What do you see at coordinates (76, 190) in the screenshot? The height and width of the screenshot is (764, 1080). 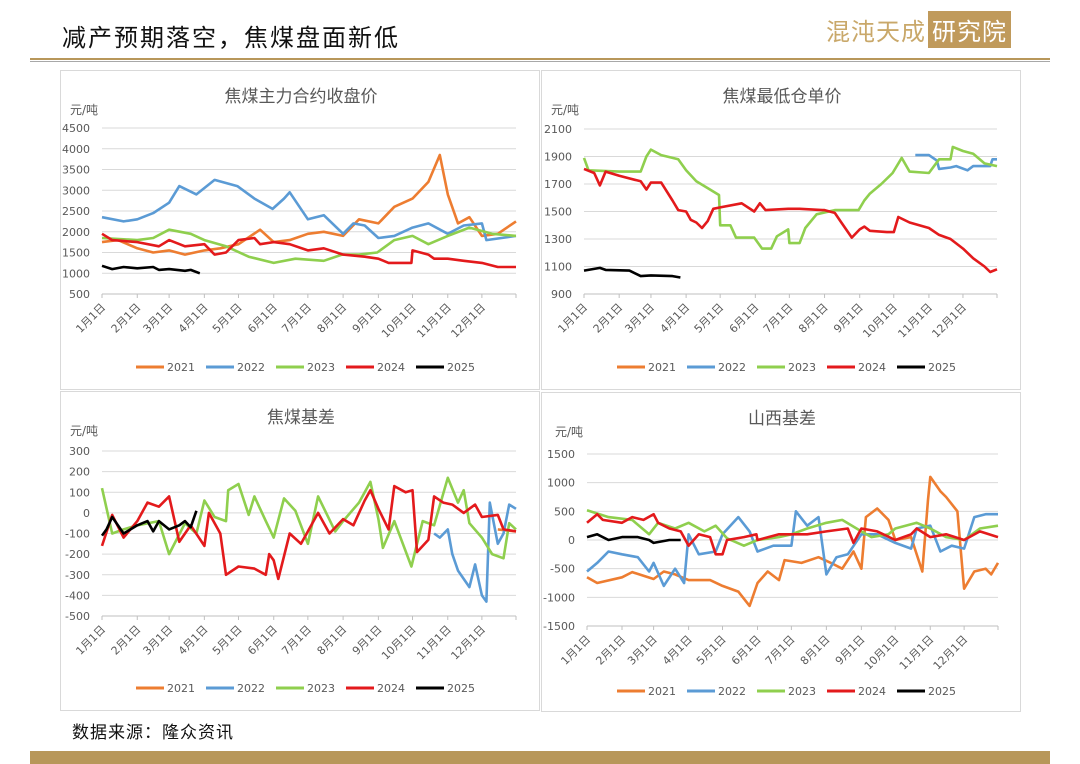 I see `y-tick-label: 3000` at bounding box center [76, 190].